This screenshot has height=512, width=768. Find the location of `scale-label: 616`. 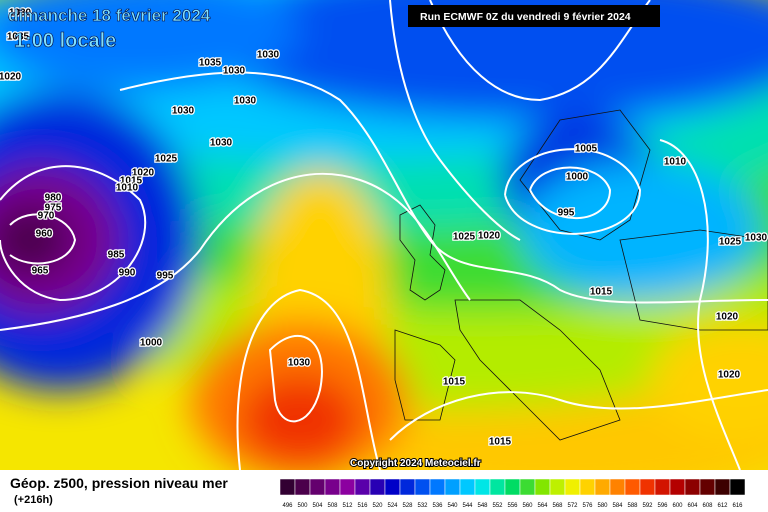

scale-label: 616 is located at coordinates (737, 506).